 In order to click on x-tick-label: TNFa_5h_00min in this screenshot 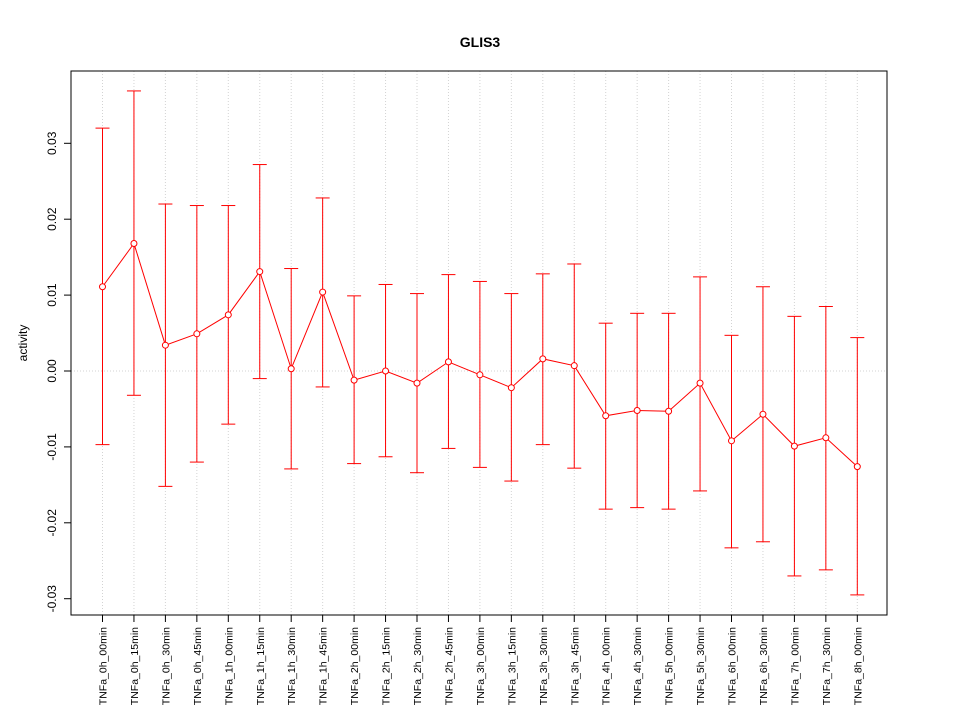, I will do `click(670, 666)`.